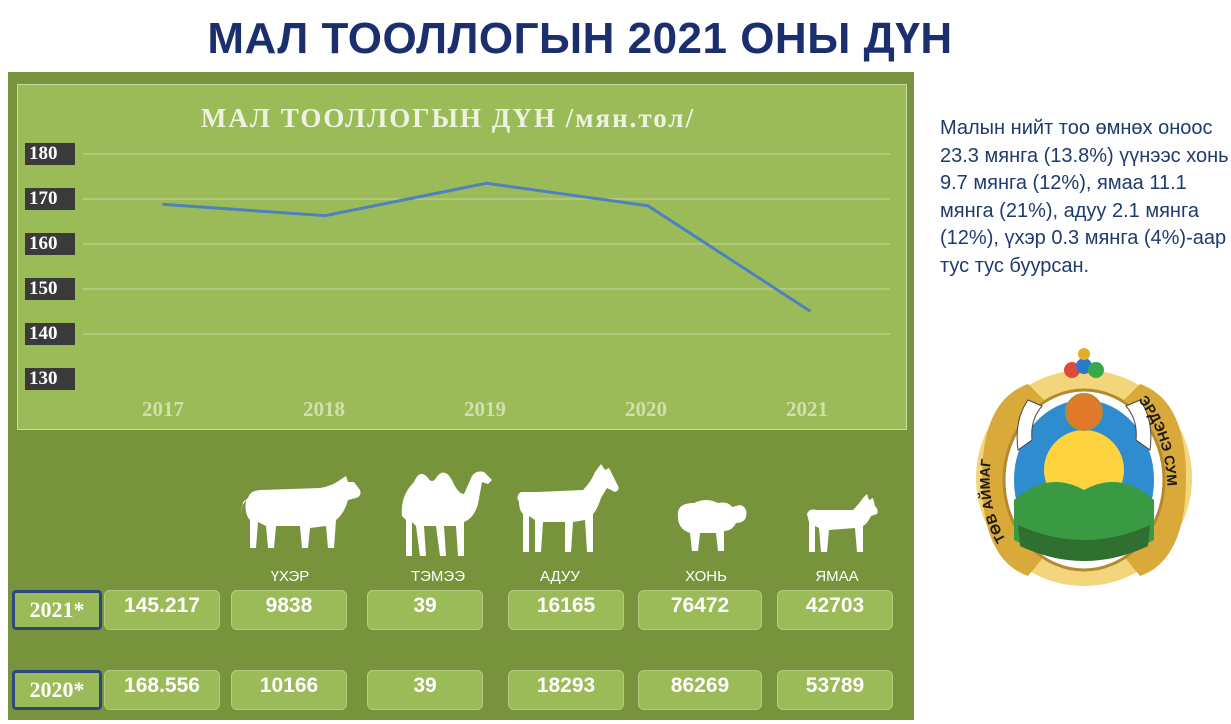  I want to click on total-value: 145.217, so click(162, 610).